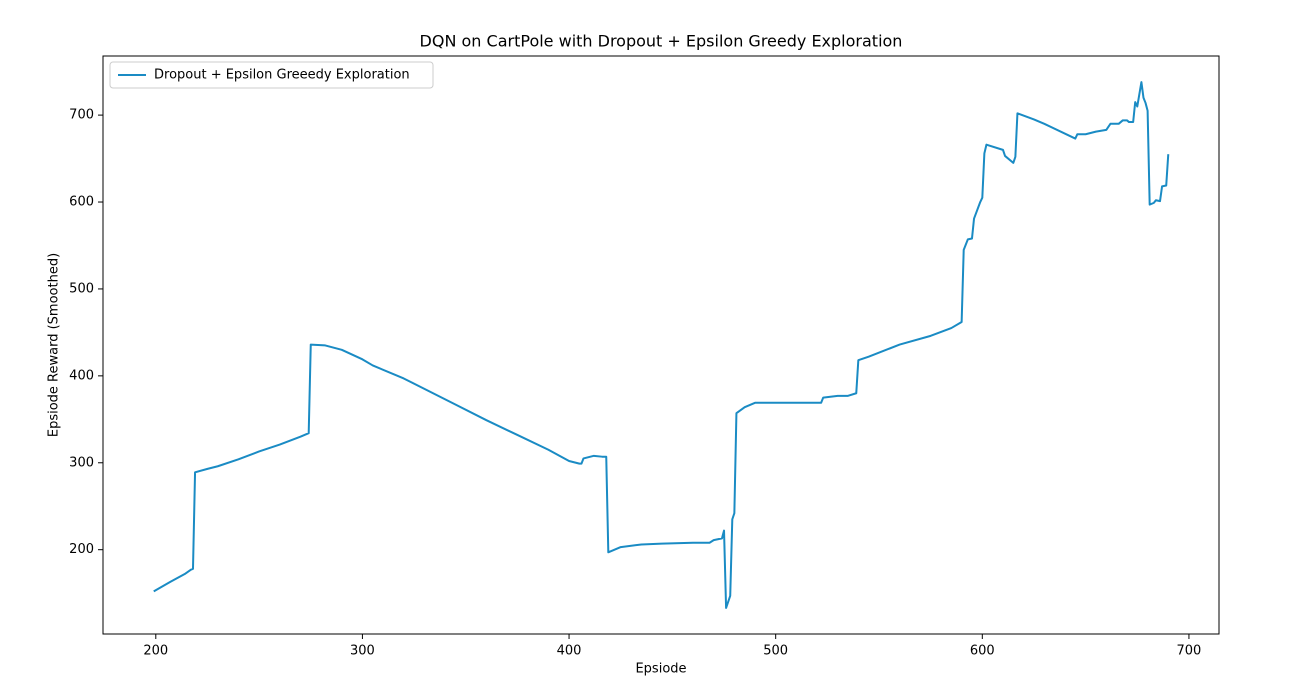 The width and height of the screenshot is (1313, 696). I want to click on x-tick-label: 200, so click(155, 651).